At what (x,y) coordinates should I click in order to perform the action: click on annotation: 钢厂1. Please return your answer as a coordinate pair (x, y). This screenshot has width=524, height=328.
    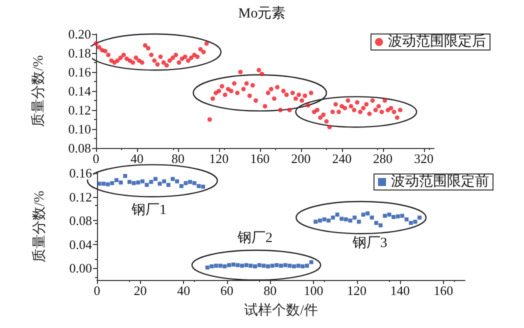
    Looking at the image, I should click on (148, 210).